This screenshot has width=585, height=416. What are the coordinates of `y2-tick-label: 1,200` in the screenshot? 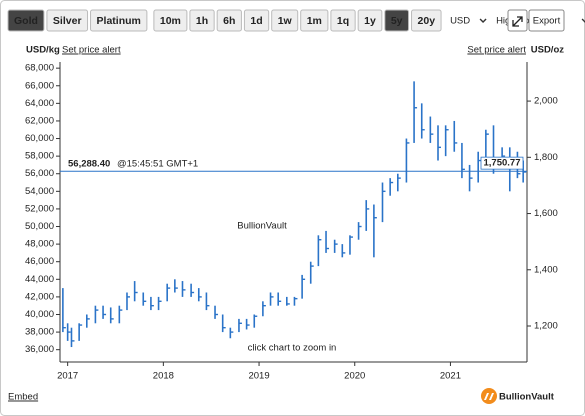 It's located at (546, 326).